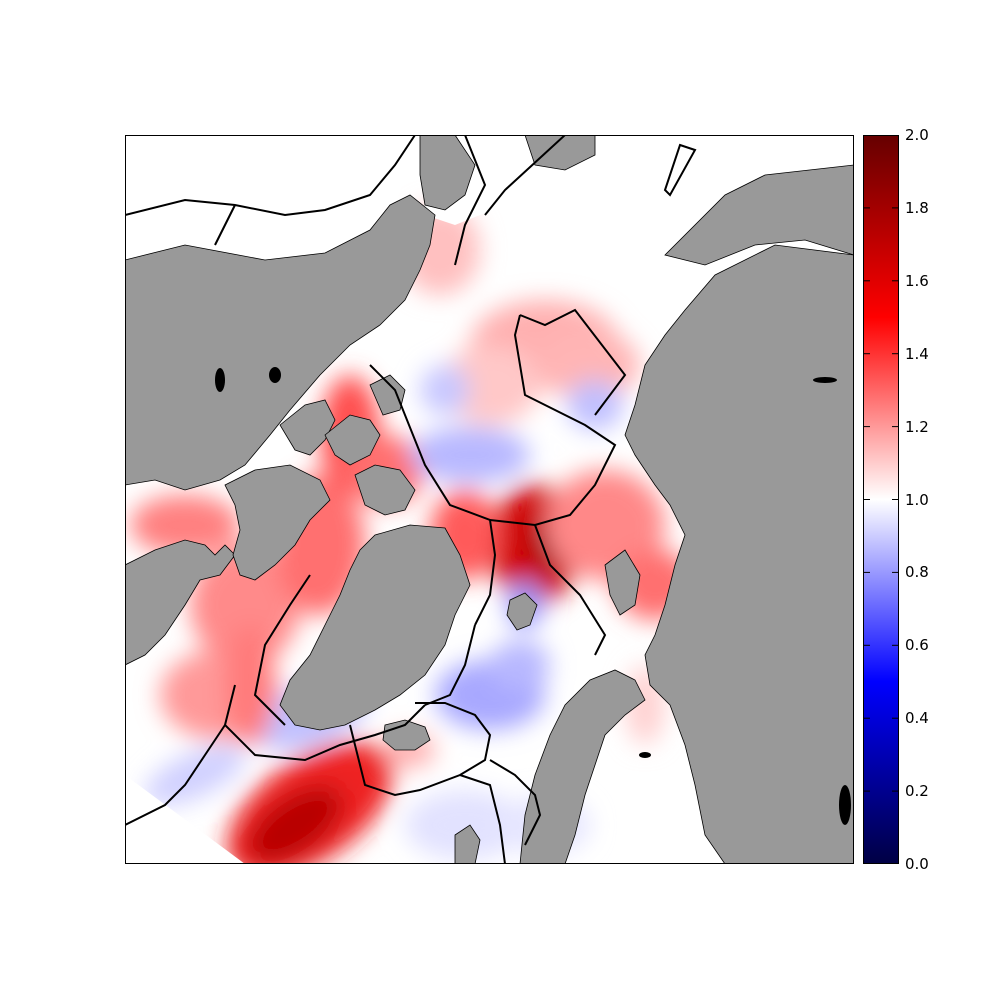 Image resolution: width=1000 pixels, height=1000 pixels. Describe the element at coordinates (917, 791) in the screenshot. I see `colorbar-tick-label: 0.2` at that location.